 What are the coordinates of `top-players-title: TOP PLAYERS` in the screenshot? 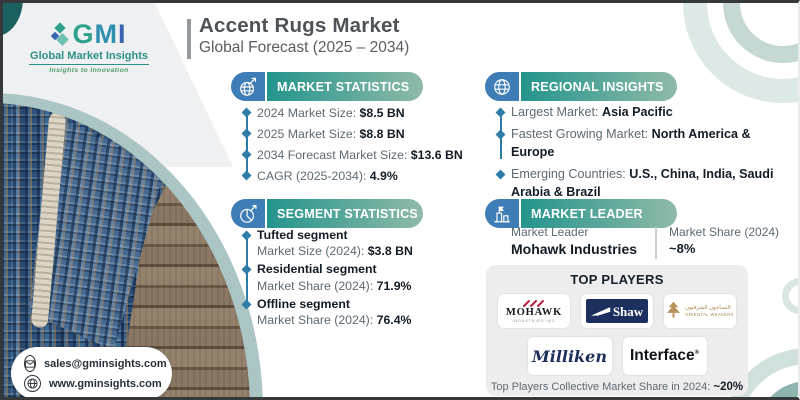 It's located at (617, 279).